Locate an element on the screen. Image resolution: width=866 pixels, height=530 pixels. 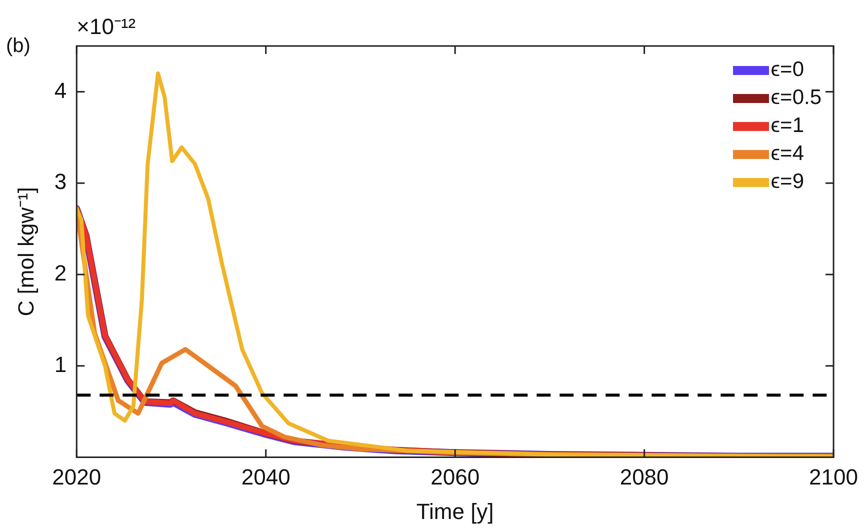
y-tick-label: 4 is located at coordinates (60, 90).